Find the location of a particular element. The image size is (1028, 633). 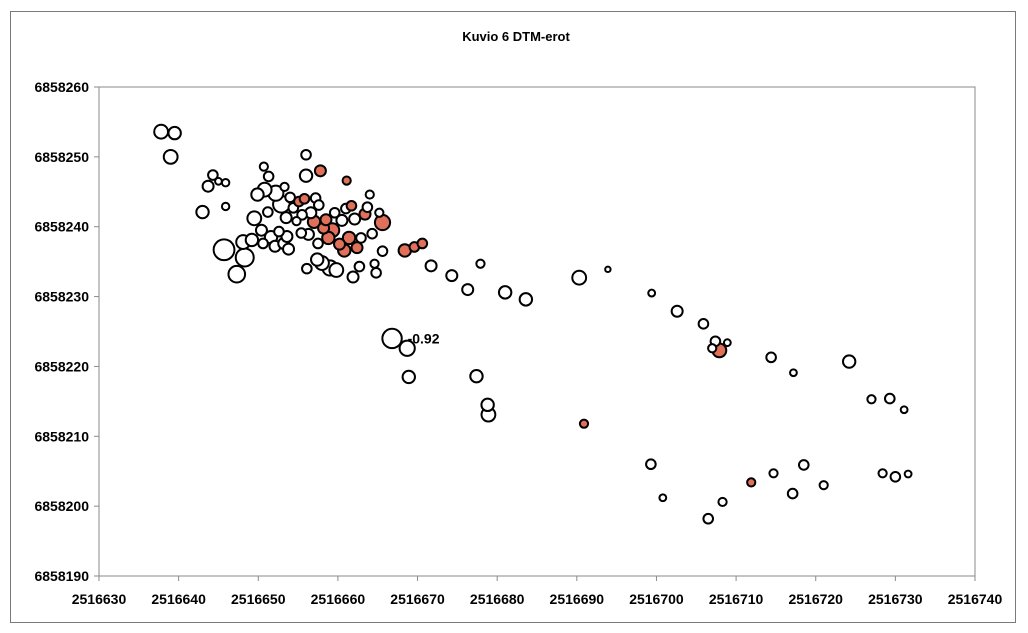

x-tick-label: 2516740 is located at coordinates (975, 599).